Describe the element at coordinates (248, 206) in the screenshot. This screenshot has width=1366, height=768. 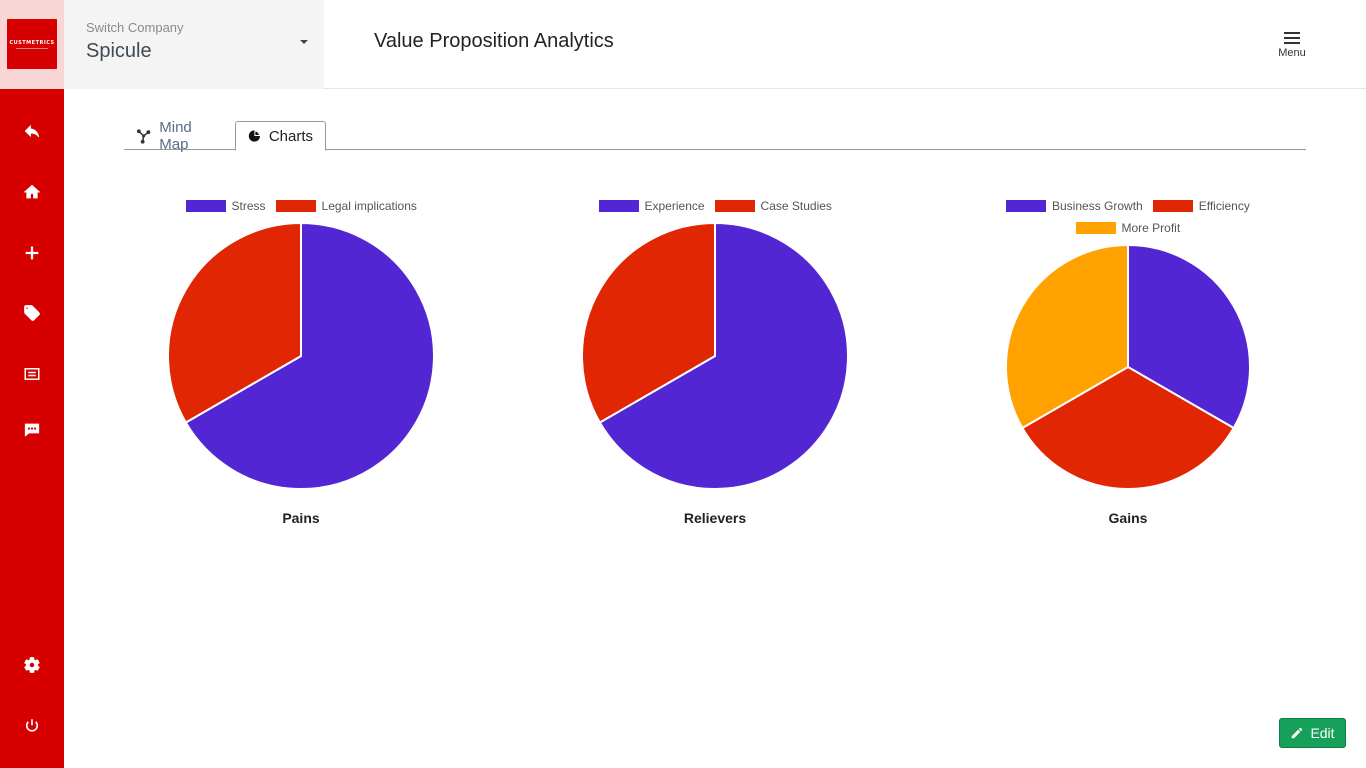
I see `legend-label: Stress` at that location.